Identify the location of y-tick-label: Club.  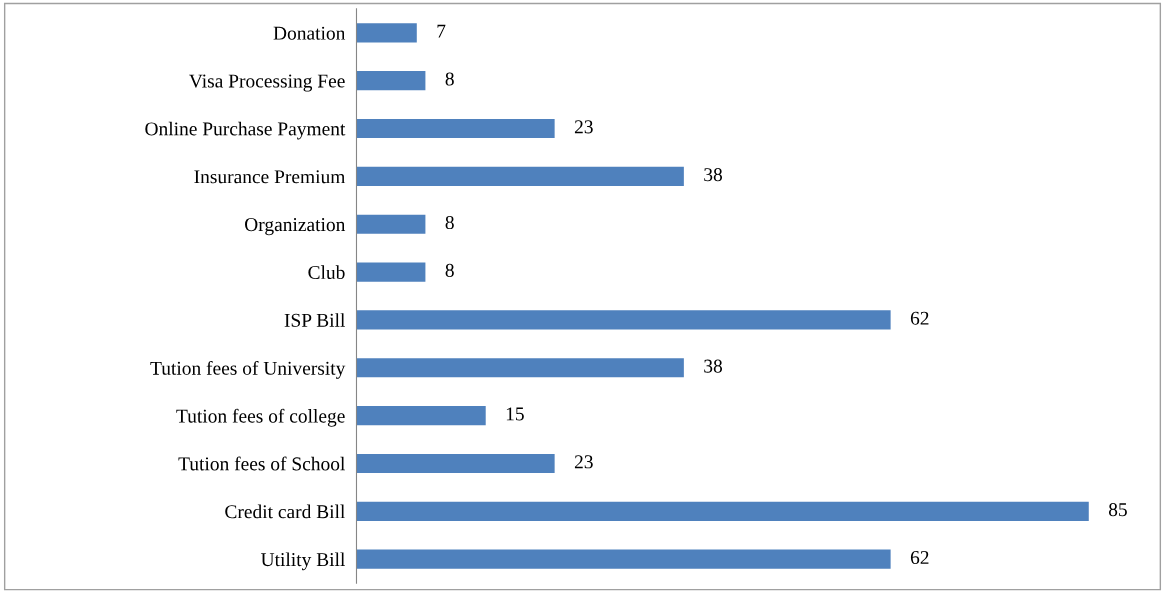
(326, 272).